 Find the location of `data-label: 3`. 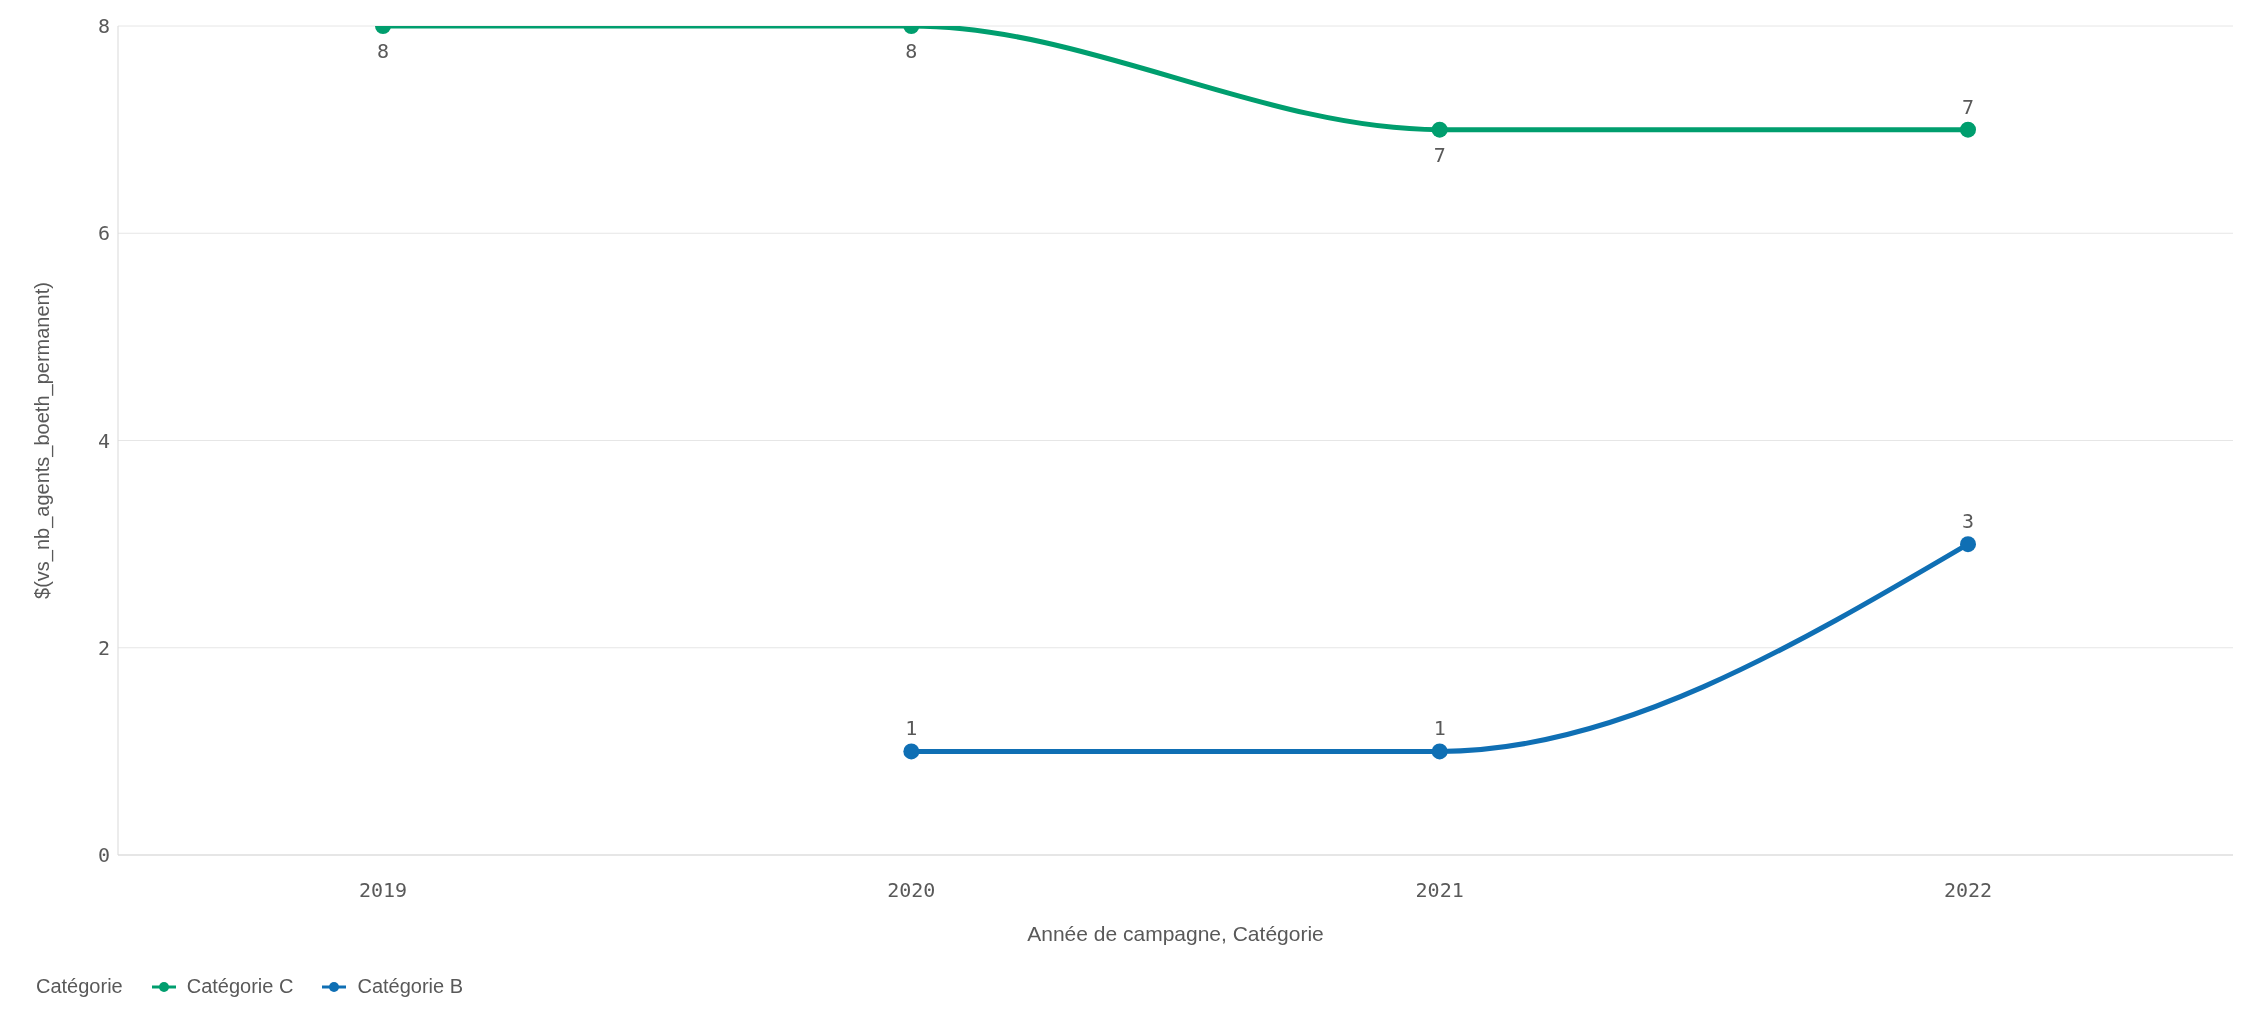

data-label: 3 is located at coordinates (1968, 521).